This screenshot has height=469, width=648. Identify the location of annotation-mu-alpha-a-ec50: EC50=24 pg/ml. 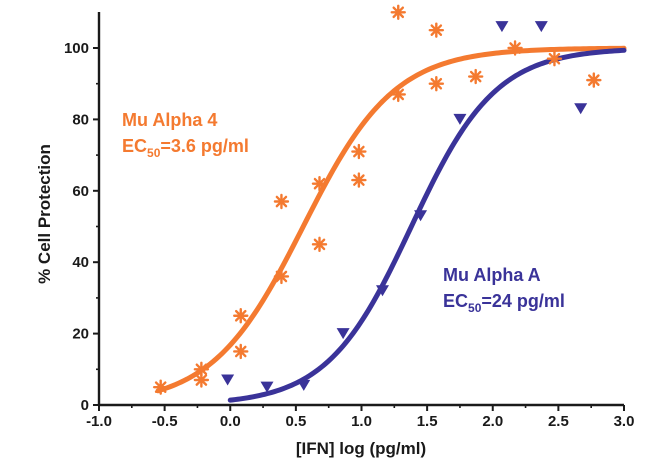
(504, 303).